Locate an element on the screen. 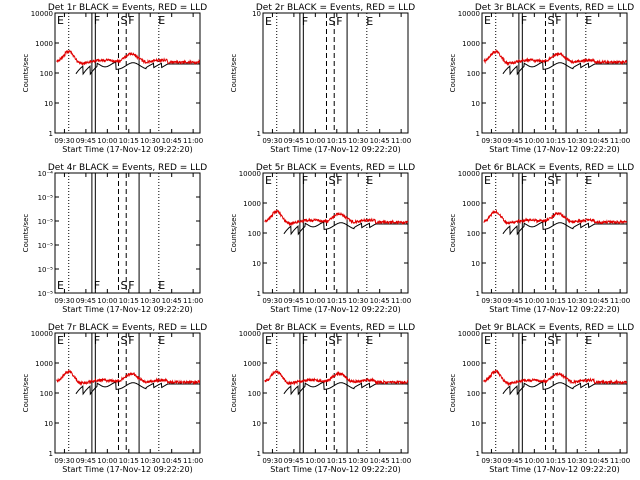 The image size is (640, 480). chart-title: Det 4r BLACK = Events, RED = LLD is located at coordinates (127, 168).